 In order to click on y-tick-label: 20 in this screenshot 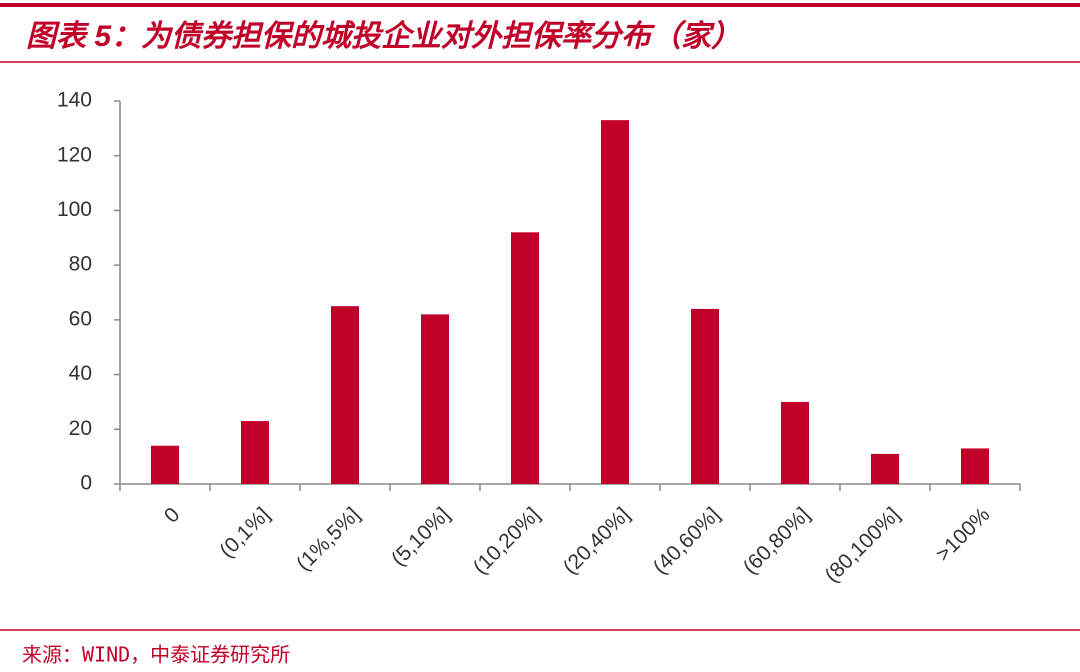, I will do `click(80, 428)`.